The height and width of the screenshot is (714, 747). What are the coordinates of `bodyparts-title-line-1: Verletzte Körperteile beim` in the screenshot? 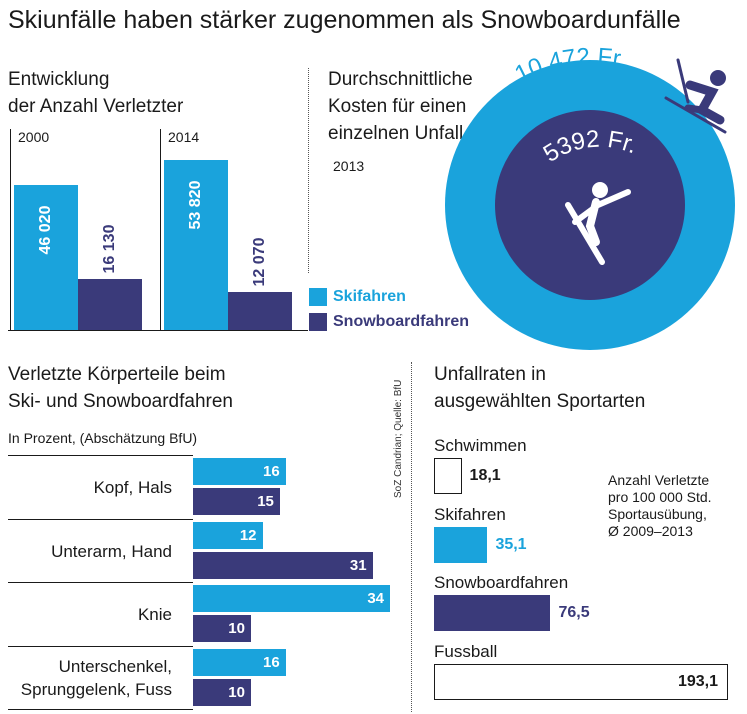 It's located at (117, 374).